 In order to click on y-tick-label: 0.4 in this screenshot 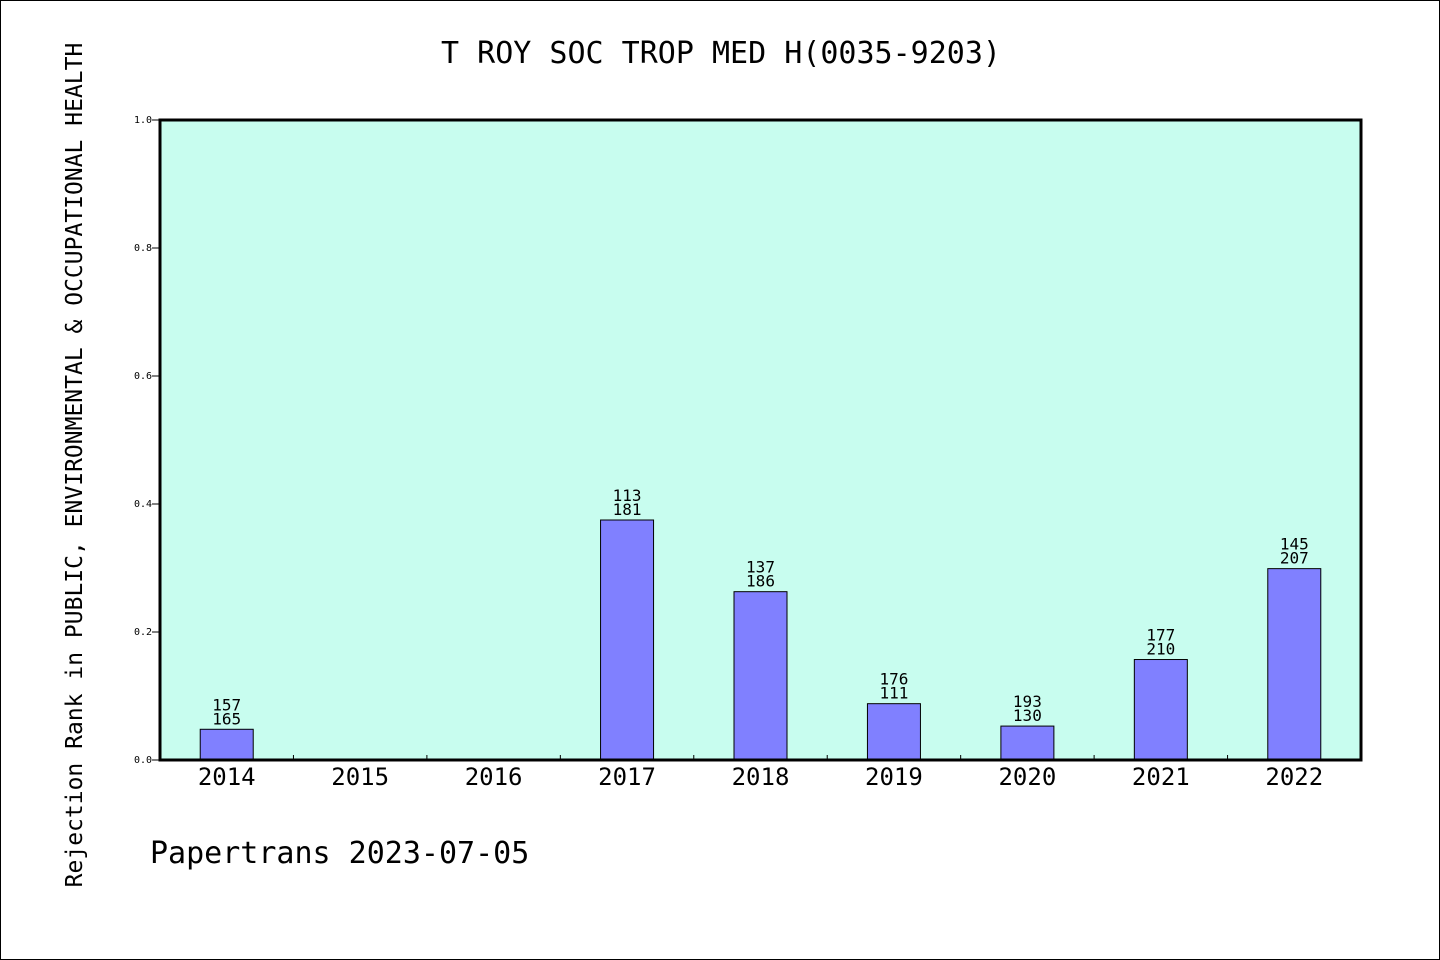, I will do `click(143, 504)`.